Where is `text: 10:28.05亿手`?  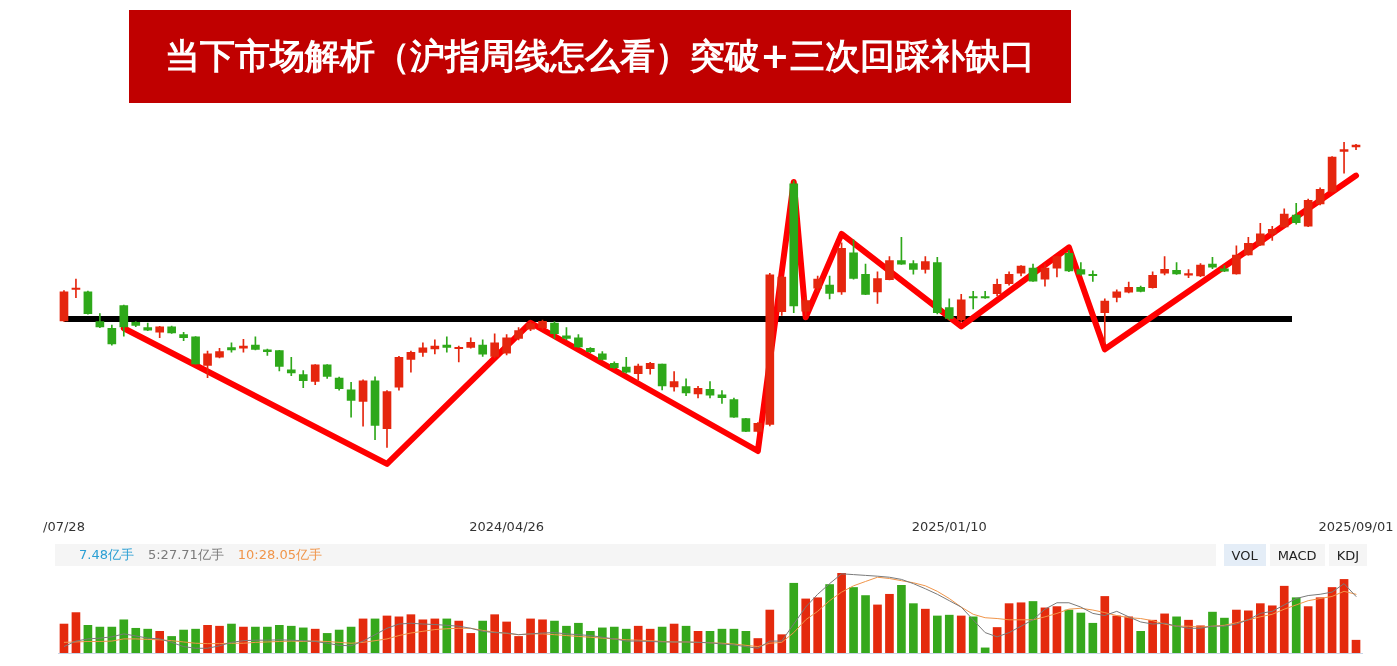
text: 10:28.05亿手 is located at coordinates (279, 555).